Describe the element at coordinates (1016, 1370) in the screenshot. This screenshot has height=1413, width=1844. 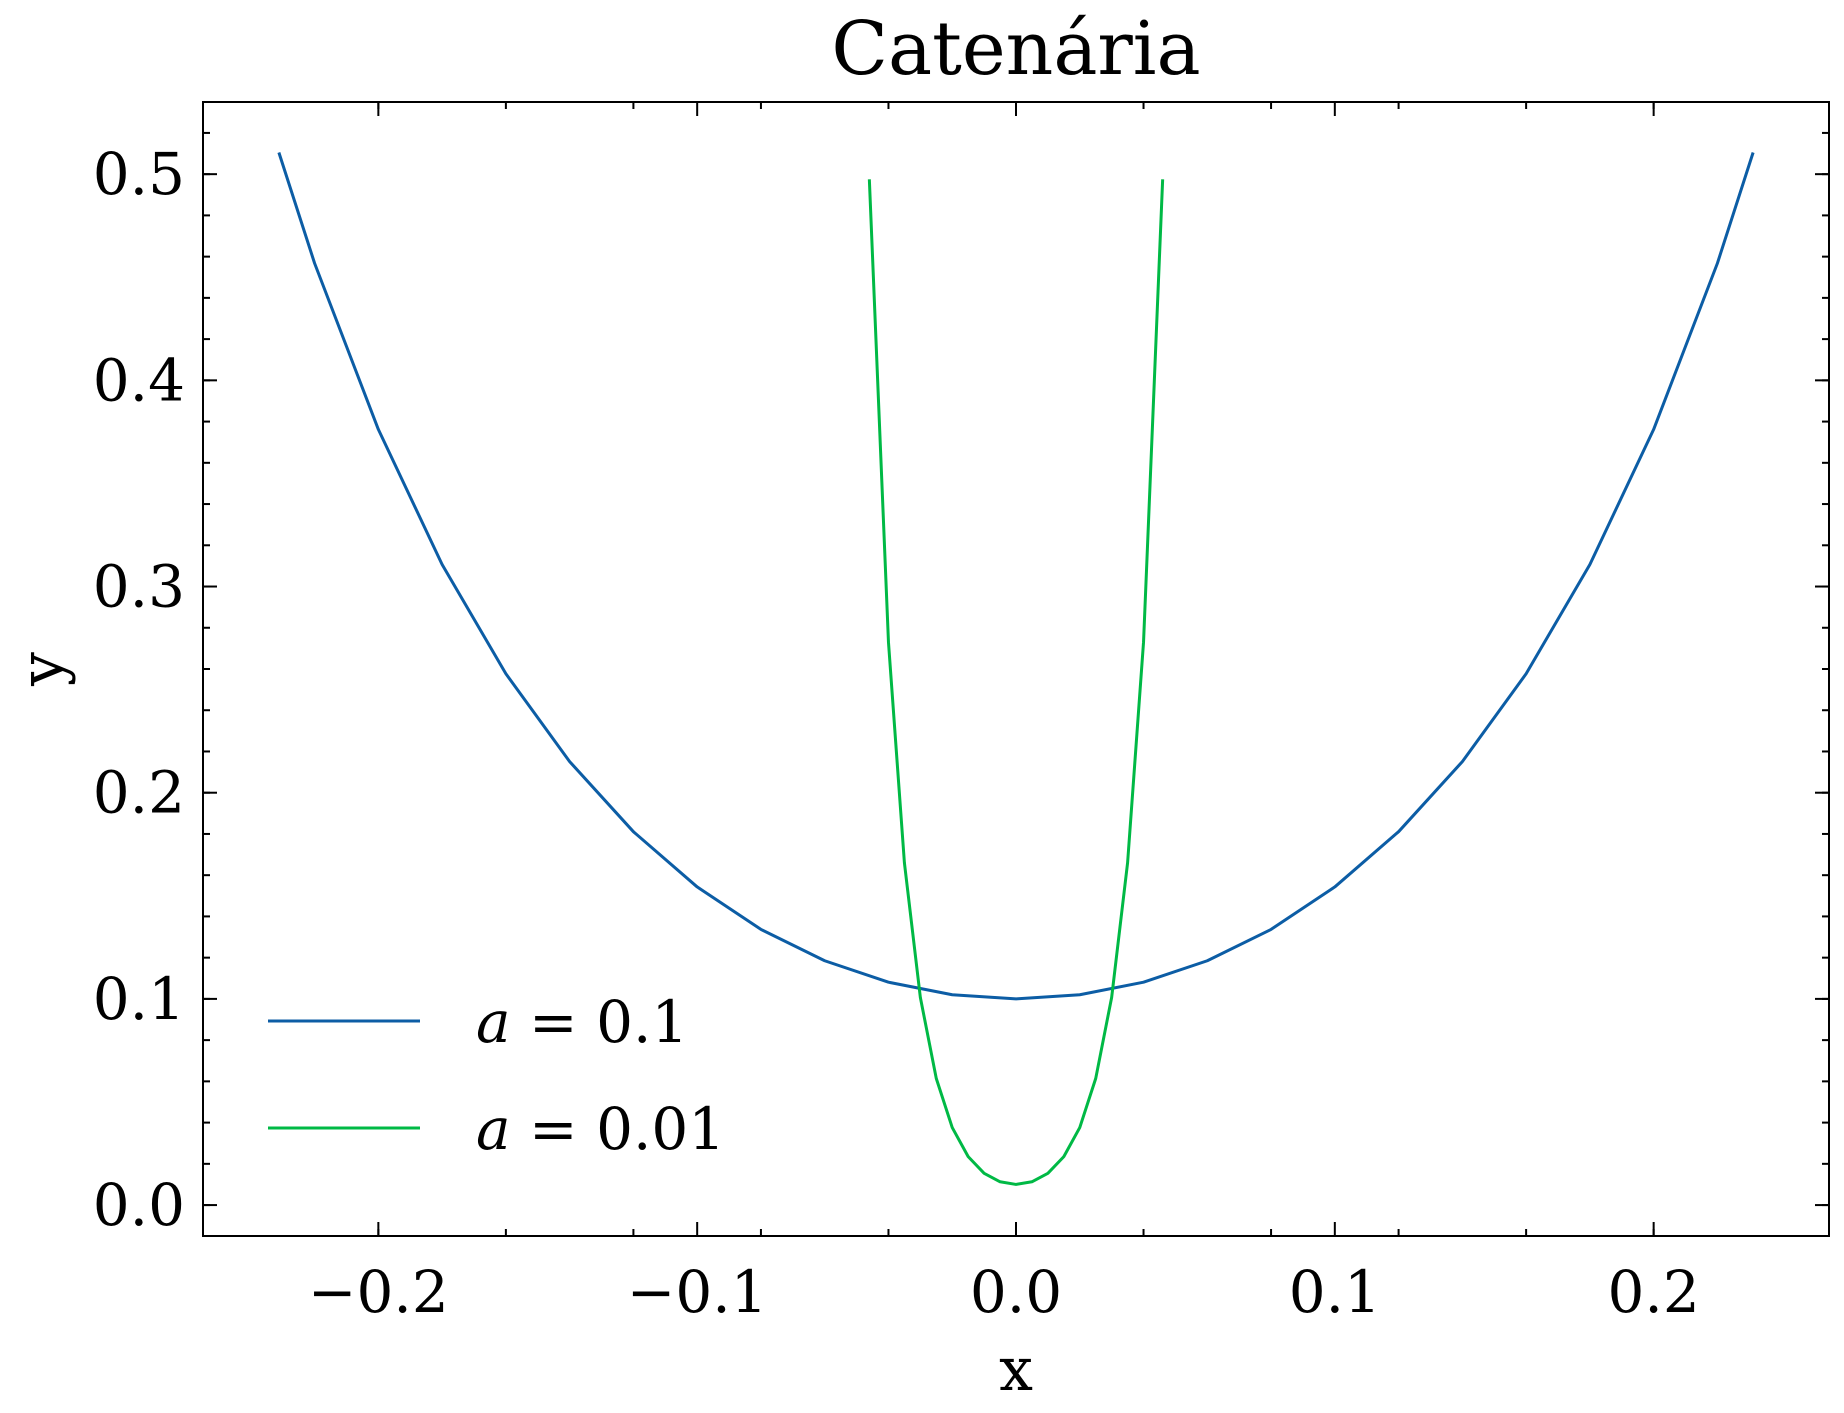
I see `x-axis-label: x` at that location.